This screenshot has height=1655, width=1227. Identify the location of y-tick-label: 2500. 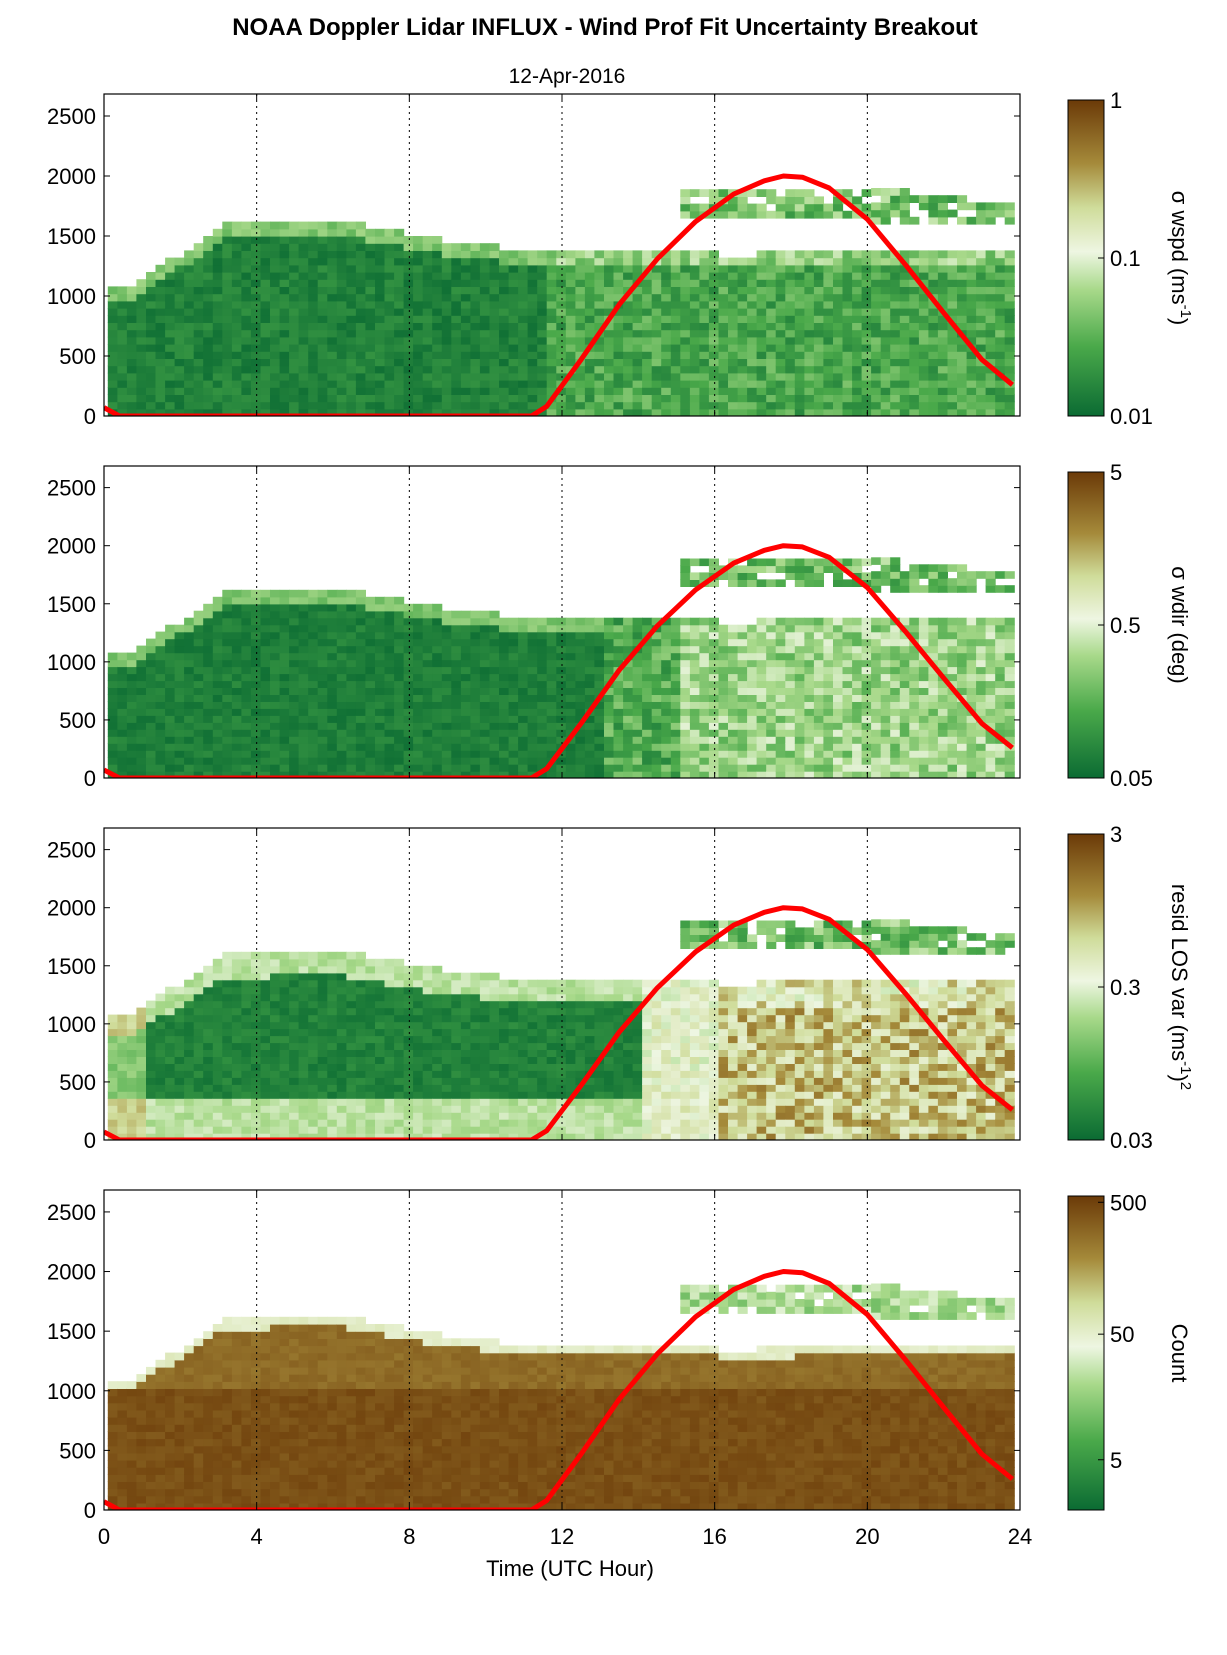
(71, 116).